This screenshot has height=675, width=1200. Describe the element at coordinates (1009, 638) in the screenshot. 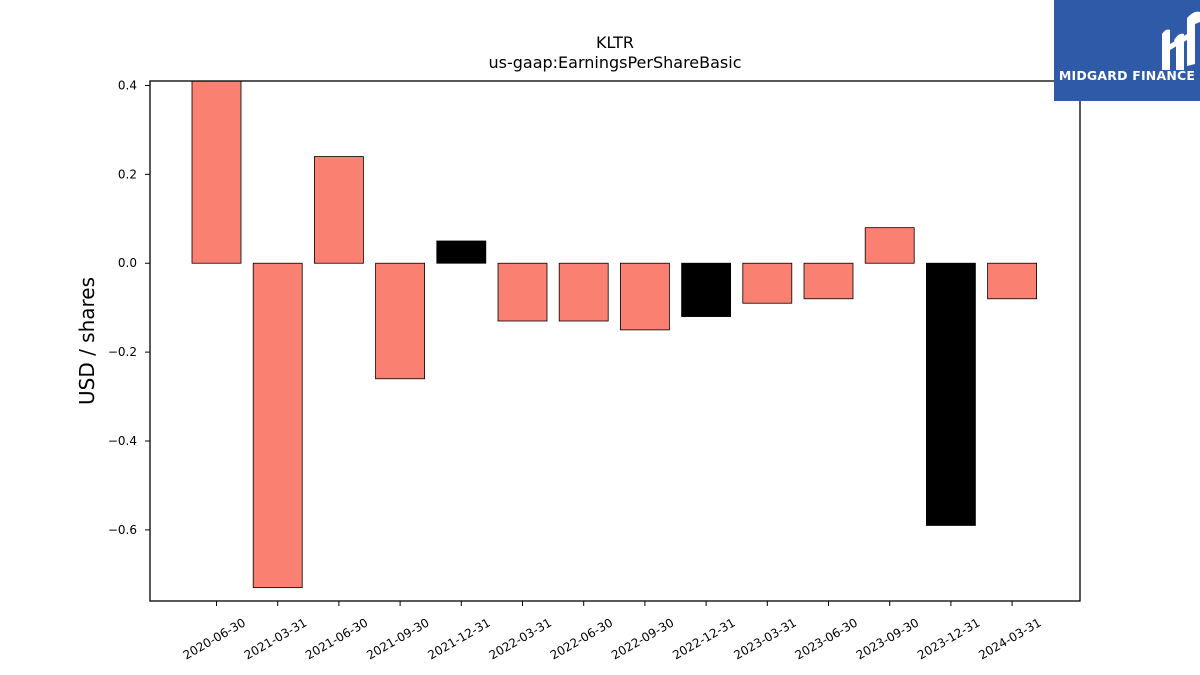

I see `x-tick-label: 2024-03-31` at that location.